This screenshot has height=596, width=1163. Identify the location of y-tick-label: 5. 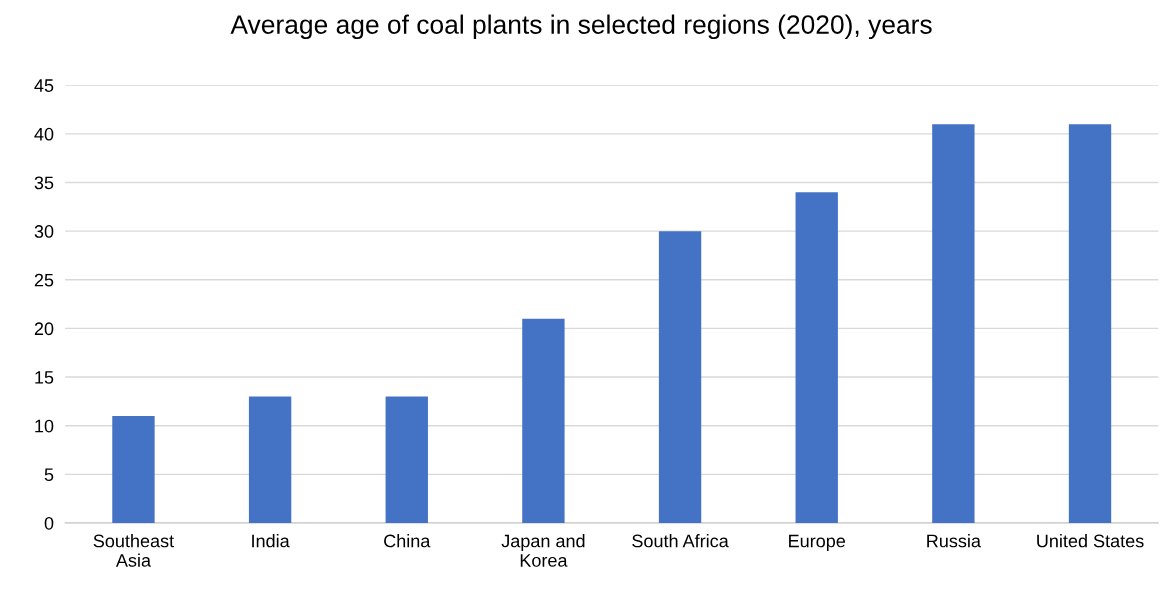
(49, 475).